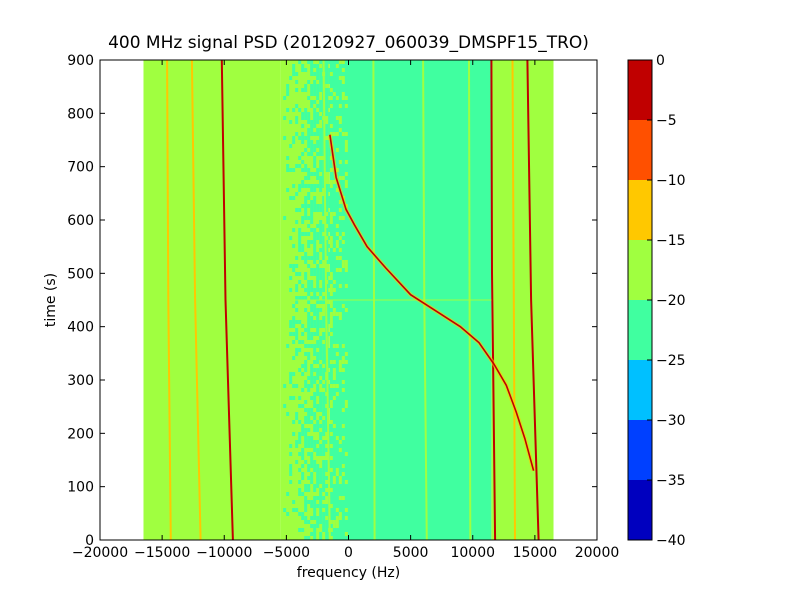  Describe the element at coordinates (411, 553) in the screenshot. I see `x-tick-label: 5000` at that location.